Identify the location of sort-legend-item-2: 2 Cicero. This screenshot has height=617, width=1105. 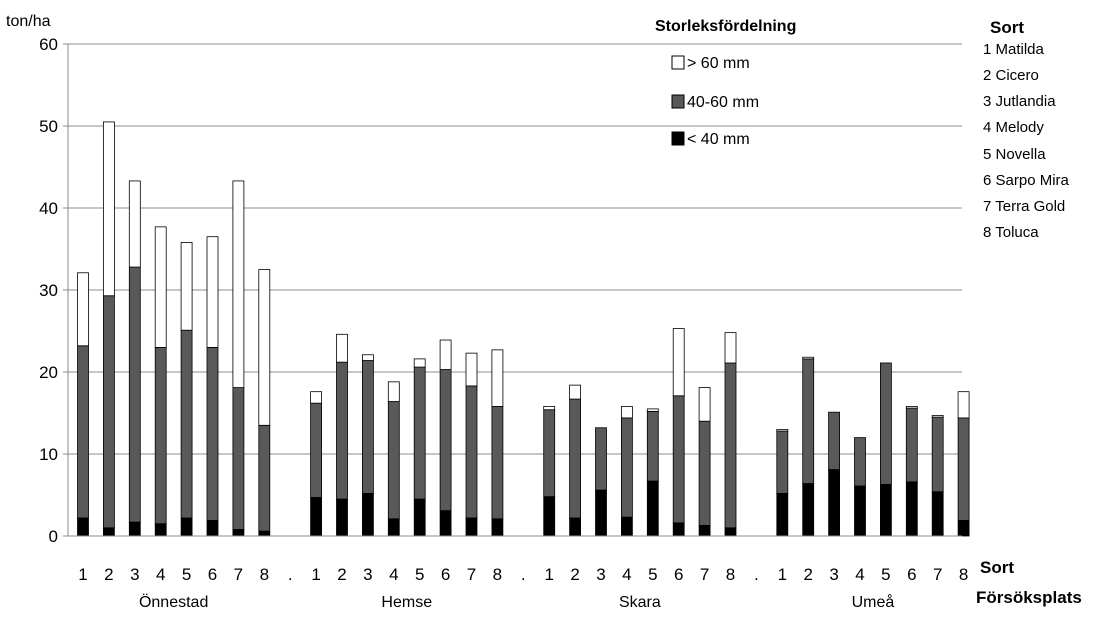
(1011, 75).